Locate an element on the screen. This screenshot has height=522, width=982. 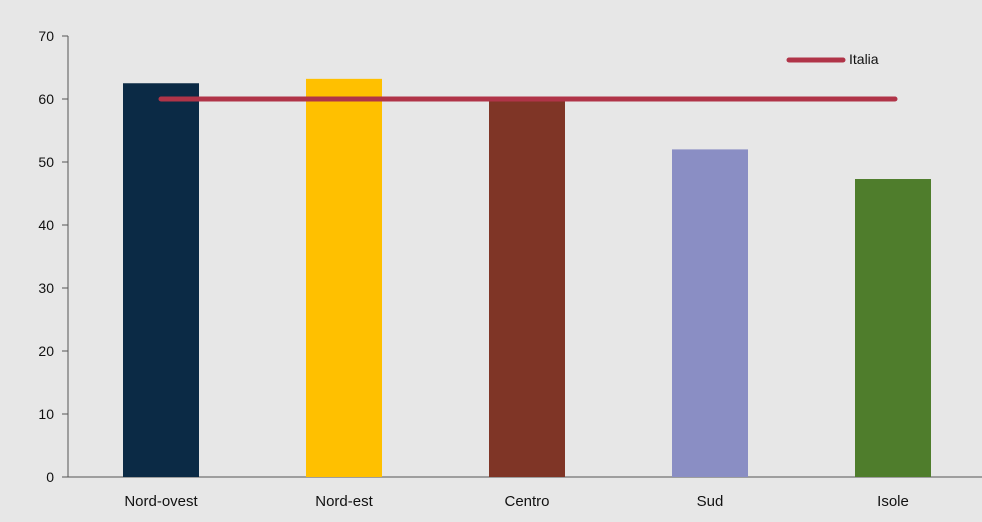
y-tick-label: 30 is located at coordinates (46, 288).